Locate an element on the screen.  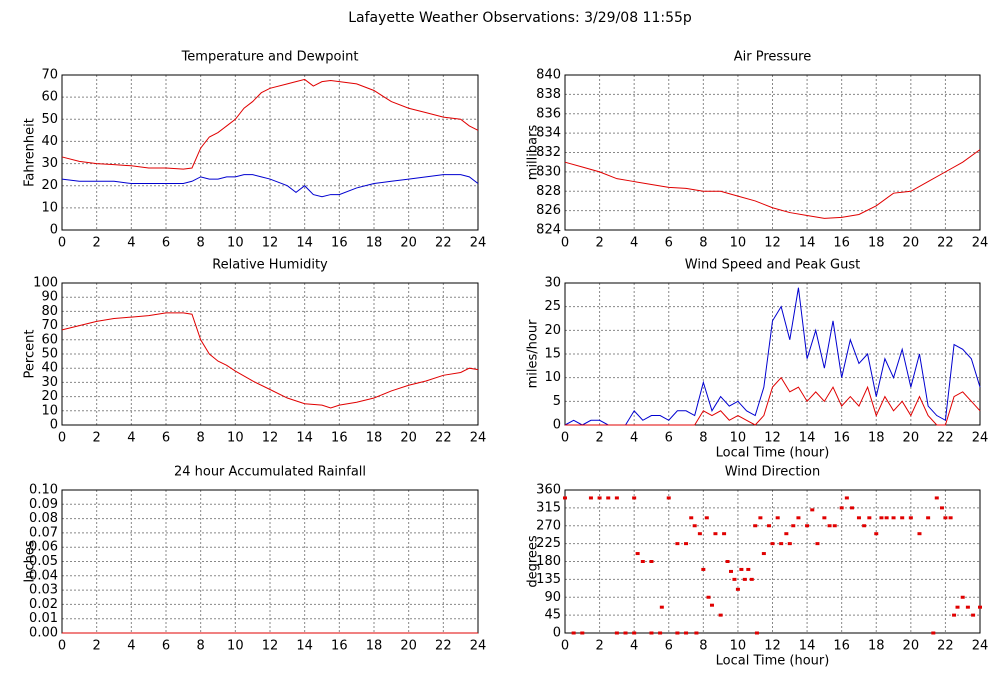
y-tick-label: 225 is located at coordinates (548, 543).